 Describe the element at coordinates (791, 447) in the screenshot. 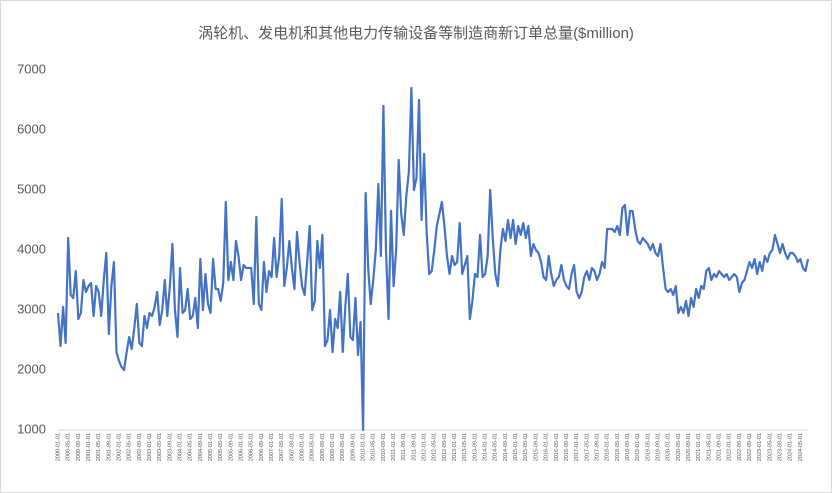

I see `x-tick-label: 2024-01-01` at that location.